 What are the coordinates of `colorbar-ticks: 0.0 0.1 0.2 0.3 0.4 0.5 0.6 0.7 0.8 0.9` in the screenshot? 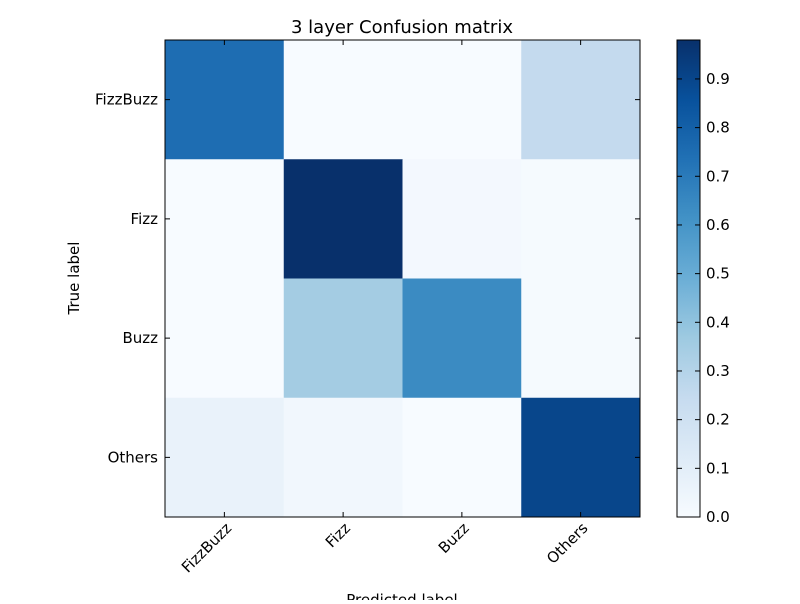 It's located at (703, 298).